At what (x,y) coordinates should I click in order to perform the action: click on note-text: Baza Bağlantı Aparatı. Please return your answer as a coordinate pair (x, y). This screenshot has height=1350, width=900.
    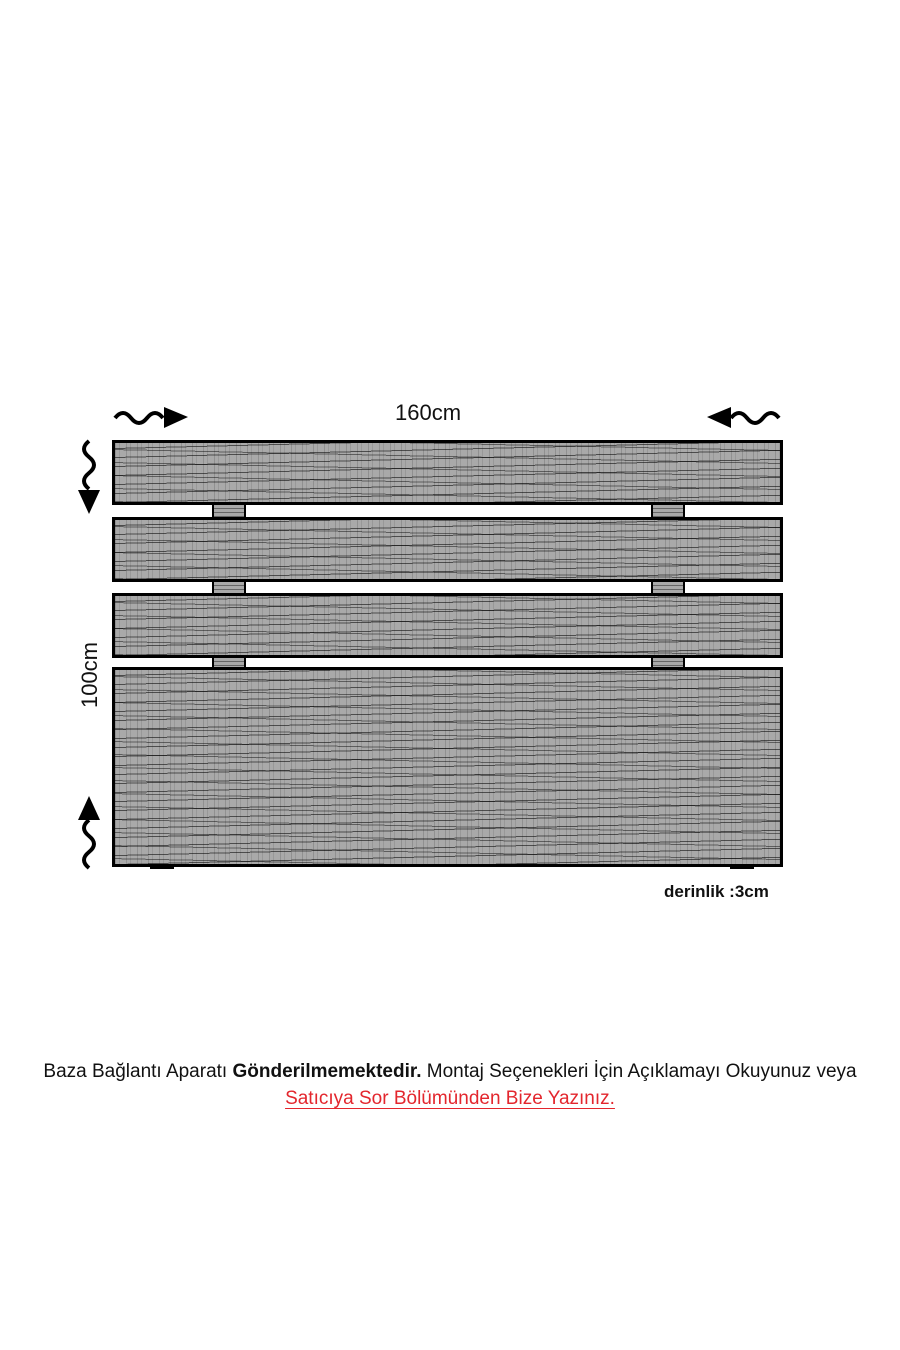
    Looking at the image, I should click on (138, 1071).